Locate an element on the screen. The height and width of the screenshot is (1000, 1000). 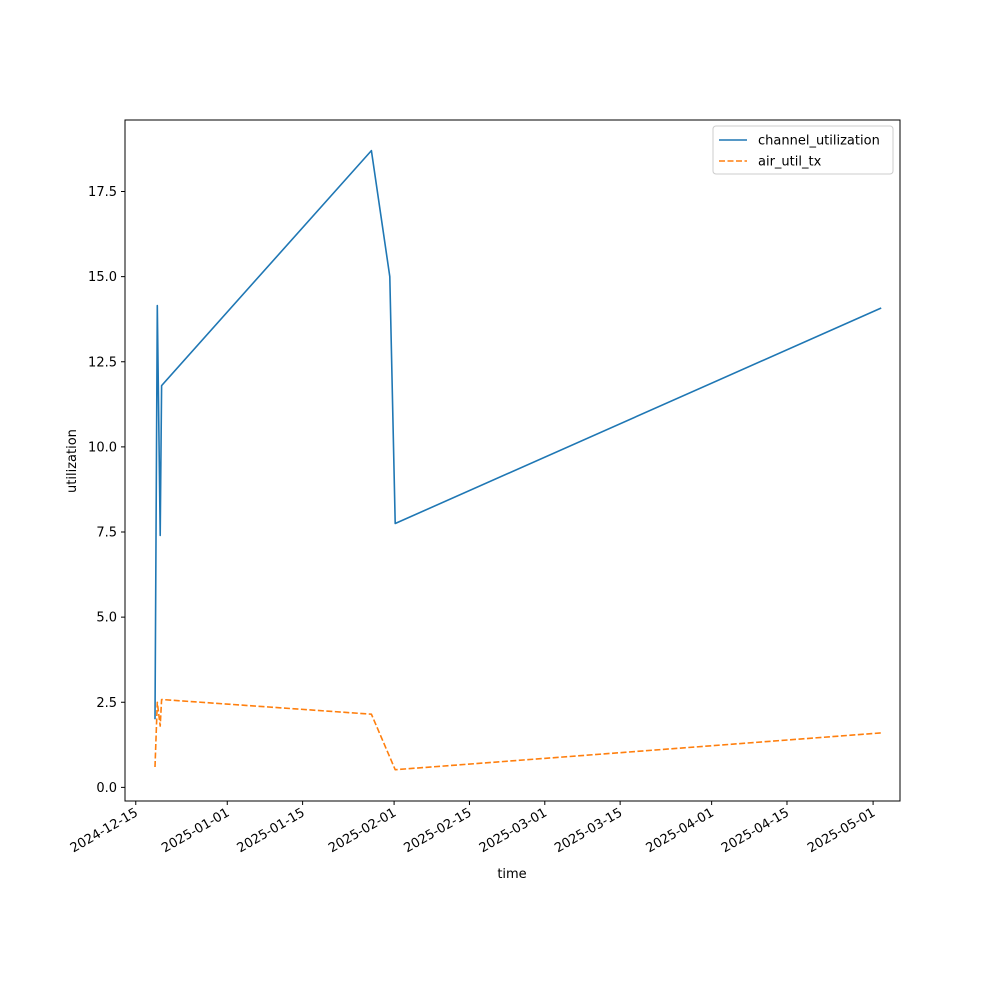
legend-label: air_util_tx is located at coordinates (790, 162).